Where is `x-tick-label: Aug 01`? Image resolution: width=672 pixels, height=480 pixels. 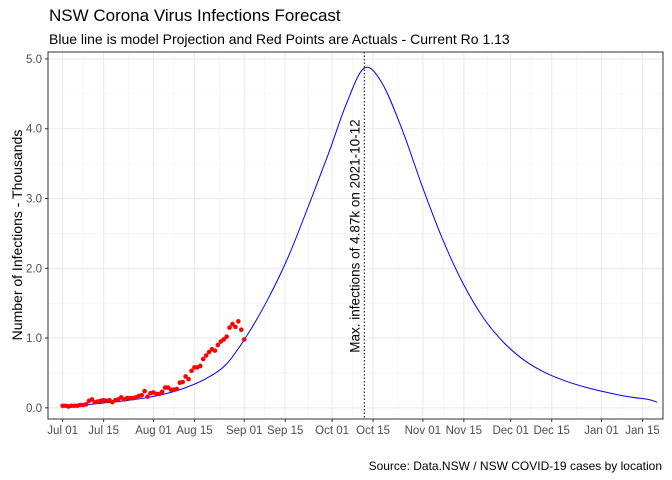 x-tick-label: Aug 01 is located at coordinates (153, 431).